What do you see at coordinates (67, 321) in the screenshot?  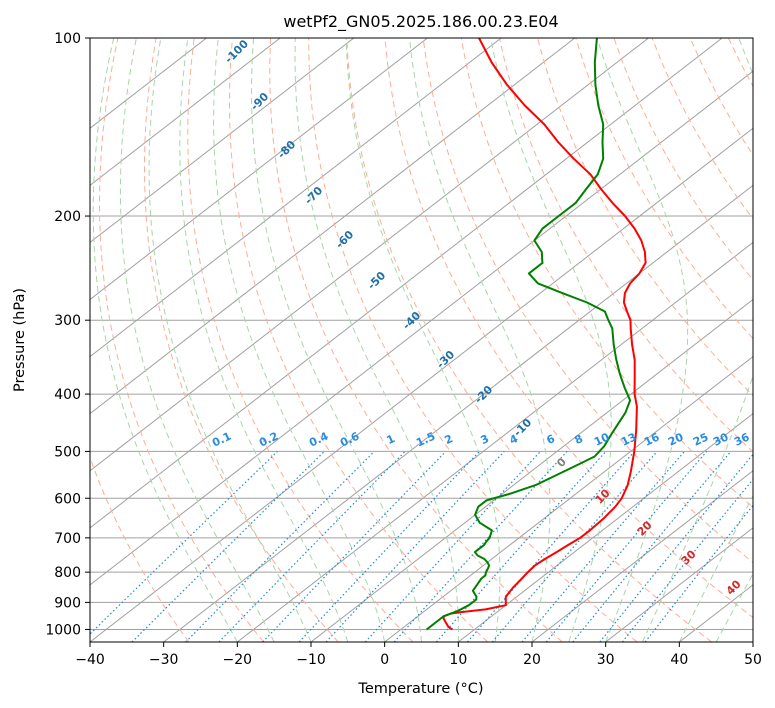 I see `y-tick-label: 300` at bounding box center [67, 321].